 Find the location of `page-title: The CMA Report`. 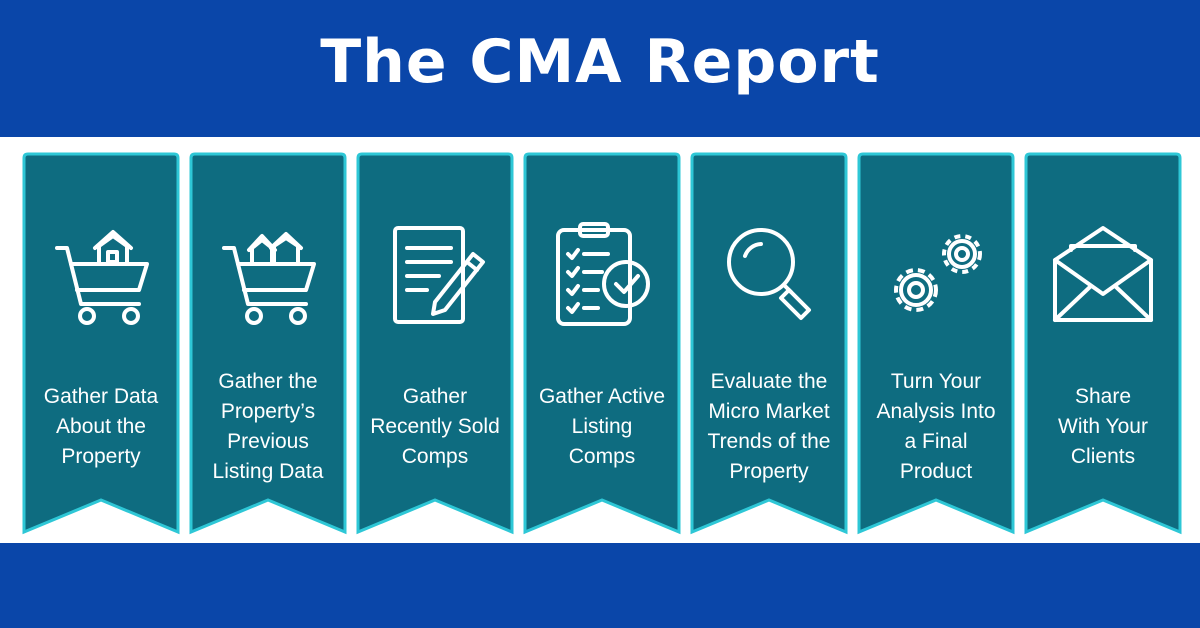

page-title: The CMA Report is located at coordinates (600, 61).